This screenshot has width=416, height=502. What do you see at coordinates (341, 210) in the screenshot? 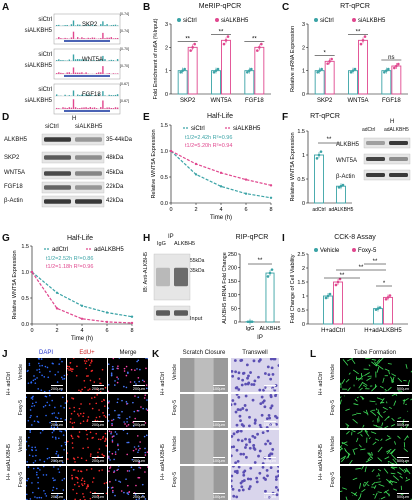
I see `x-tick-label: adALKBH5` at bounding box center [341, 210].